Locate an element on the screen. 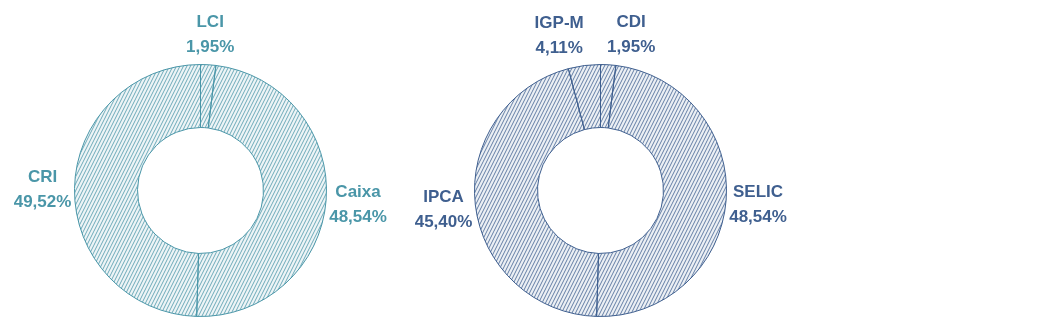  slice-label: CDI is located at coordinates (631, 21).